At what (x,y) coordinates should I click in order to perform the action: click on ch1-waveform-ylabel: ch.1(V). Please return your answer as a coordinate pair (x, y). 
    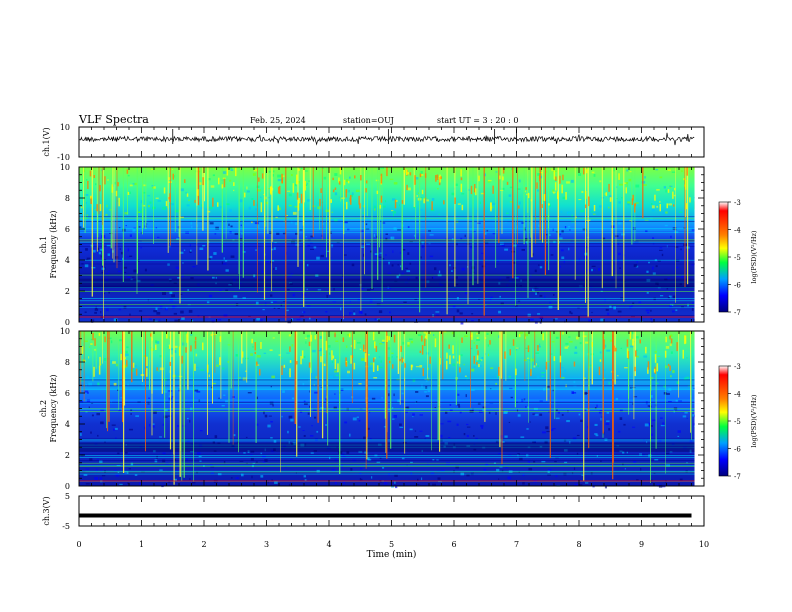
    Looking at the image, I should click on (46, 141).